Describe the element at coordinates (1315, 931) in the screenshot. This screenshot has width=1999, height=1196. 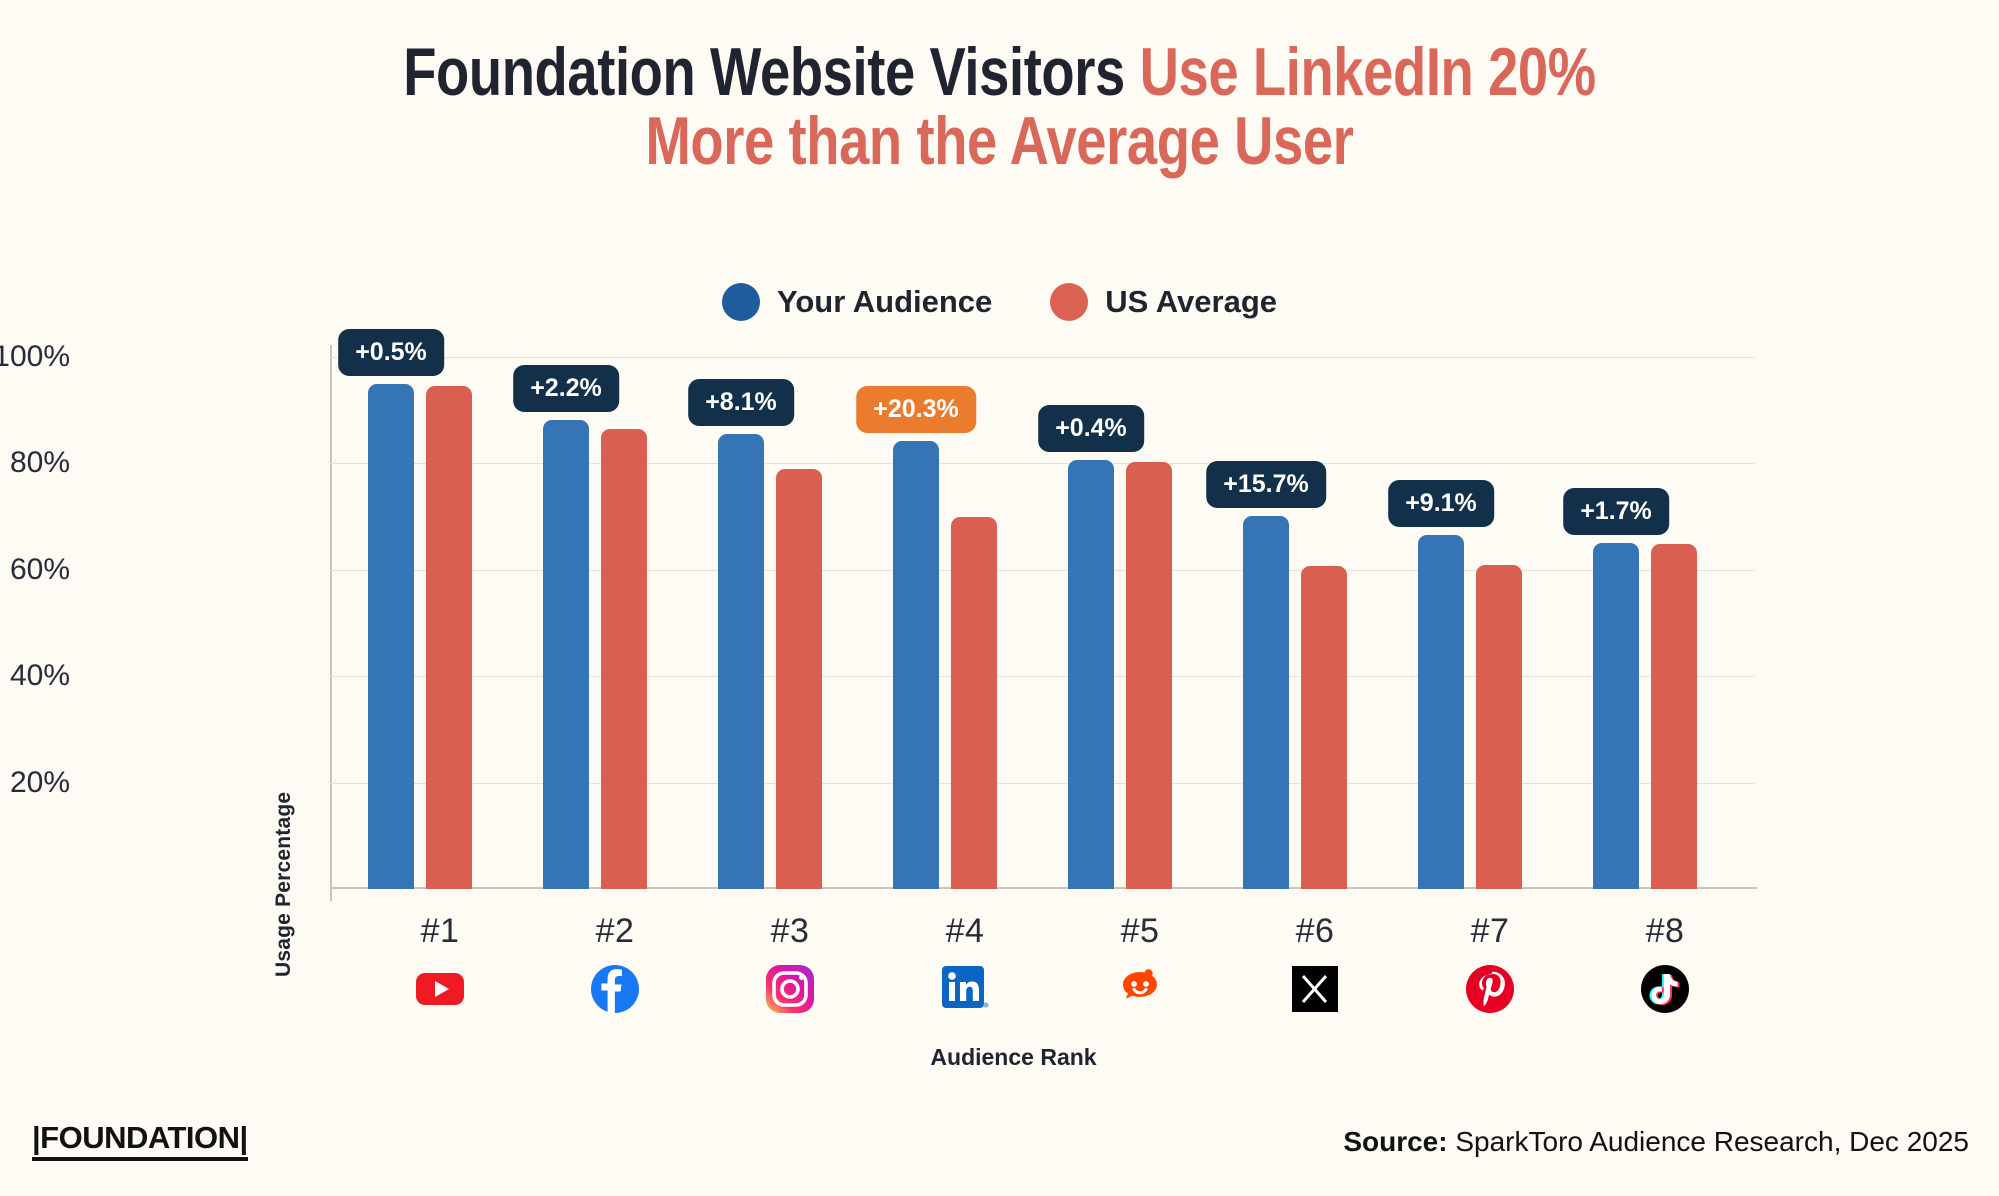
I see `x-axis-rank-label: #6` at that location.